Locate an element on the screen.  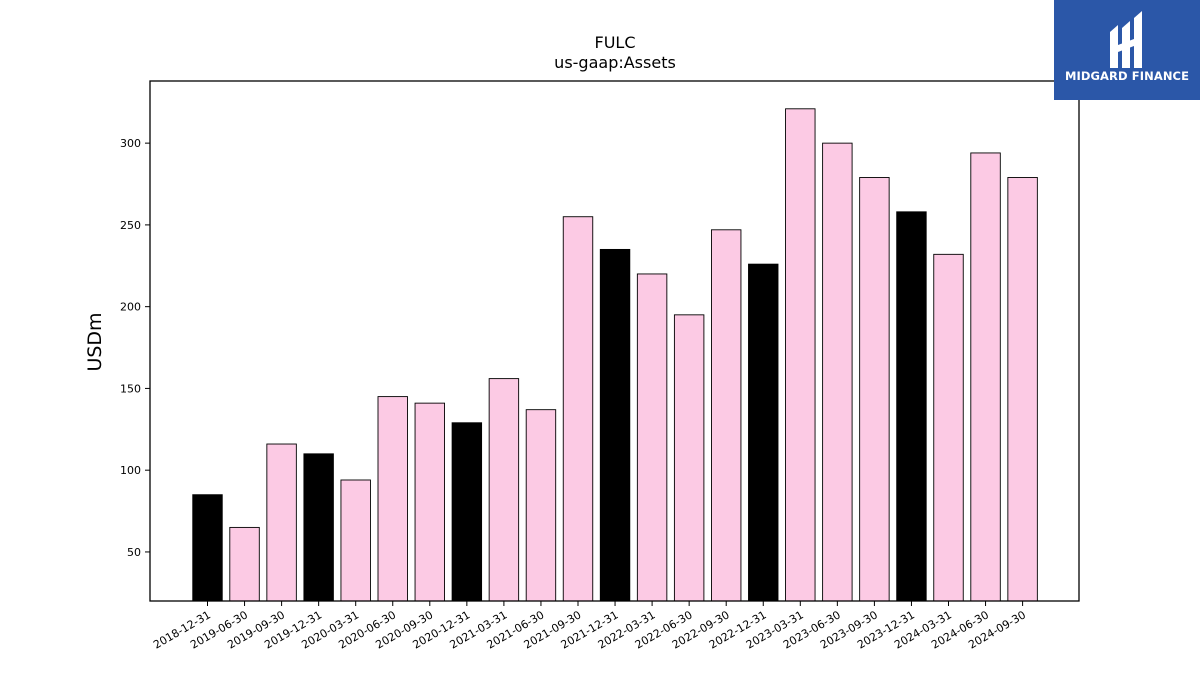
midgard-finance-logo: MIDGARD FINANCE is located at coordinates (1127, 50).